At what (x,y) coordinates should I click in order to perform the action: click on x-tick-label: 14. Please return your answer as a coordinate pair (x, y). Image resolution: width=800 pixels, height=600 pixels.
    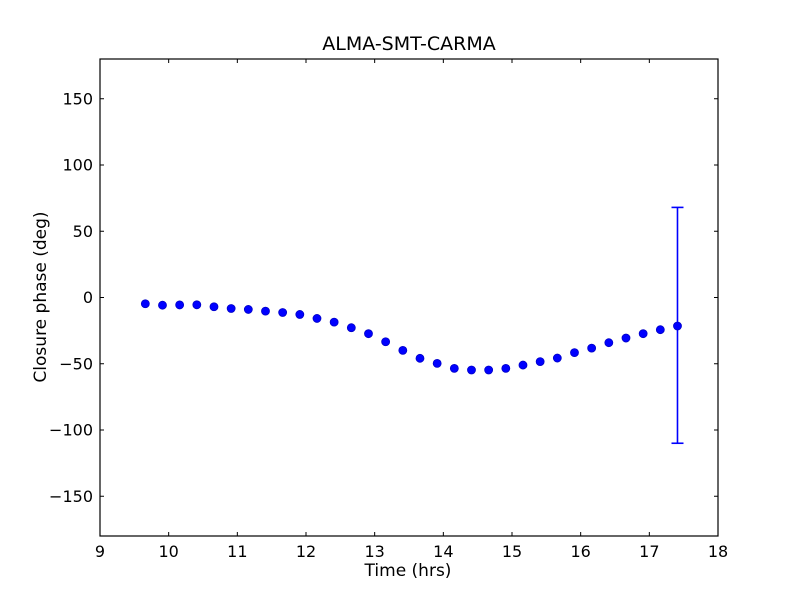
    Looking at the image, I should click on (443, 551).